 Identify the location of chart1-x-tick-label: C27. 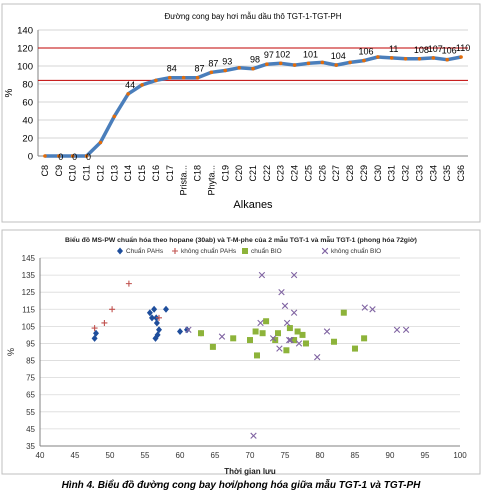
(336, 173).